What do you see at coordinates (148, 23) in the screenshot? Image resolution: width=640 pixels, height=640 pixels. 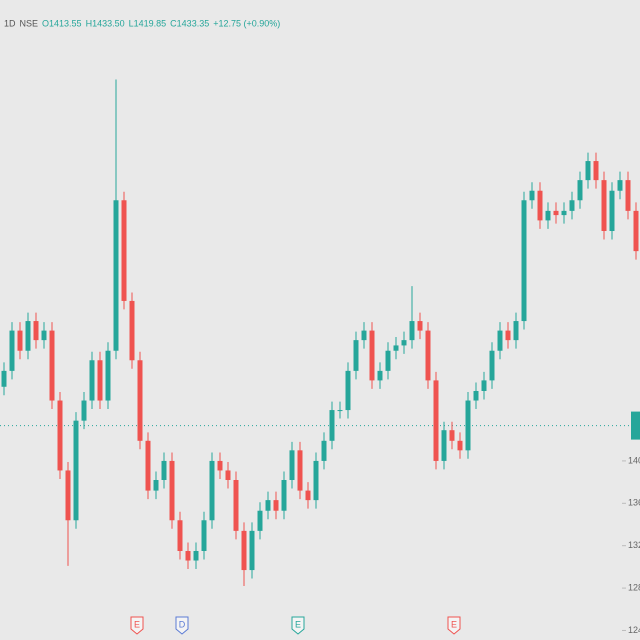 I see `header-item: L1419.85` at bounding box center [148, 23].